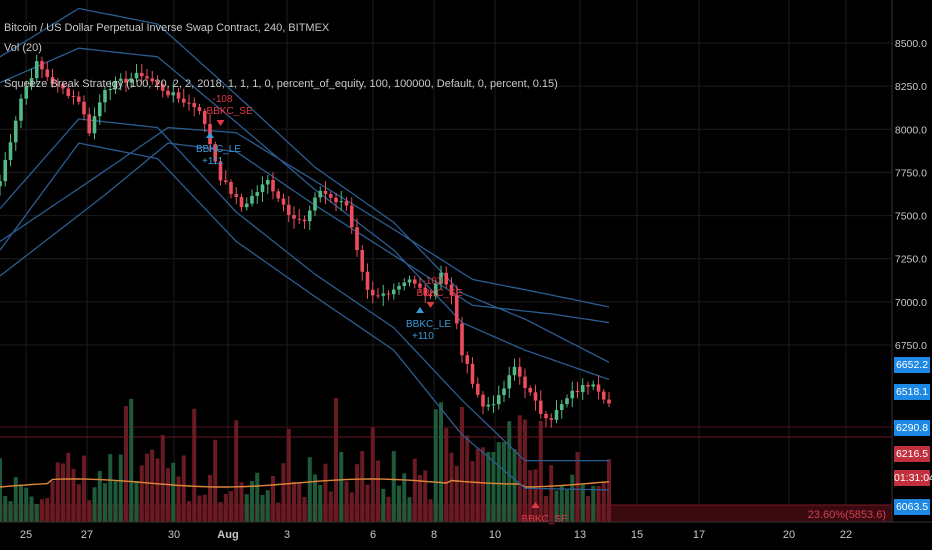 This screenshot has width=932, height=550. What do you see at coordinates (912, 454) in the screenshot?
I see `price-tag: 6216.5` at bounding box center [912, 454].